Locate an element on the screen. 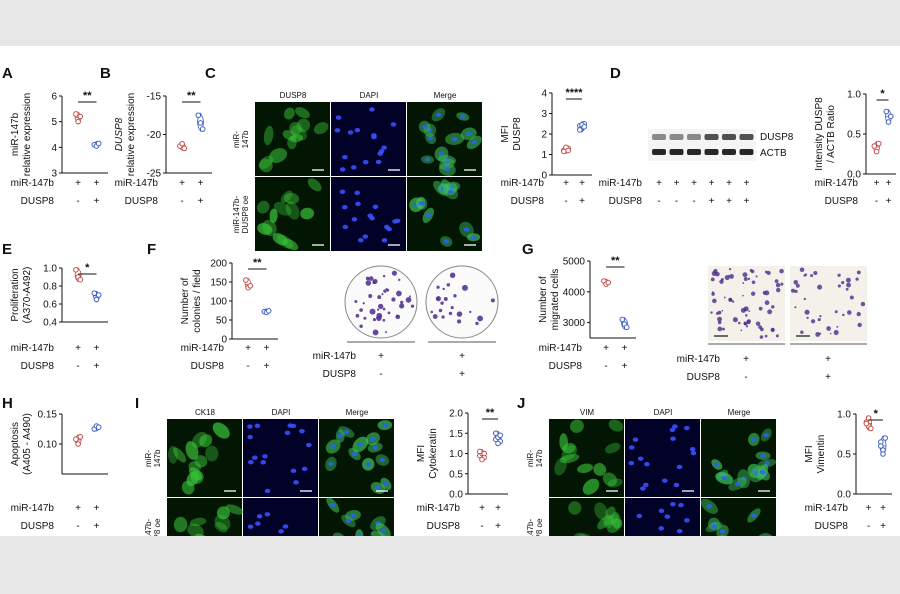  migration-dusp8-sign: - is located at coordinates (745, 377).